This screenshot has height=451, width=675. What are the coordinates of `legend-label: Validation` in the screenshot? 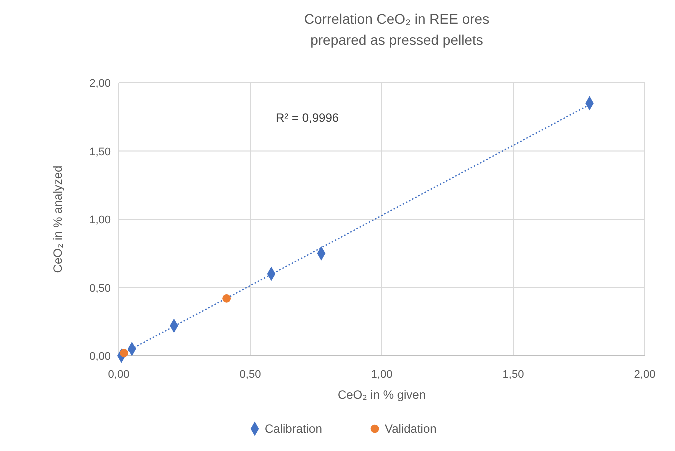 It's located at (411, 429).